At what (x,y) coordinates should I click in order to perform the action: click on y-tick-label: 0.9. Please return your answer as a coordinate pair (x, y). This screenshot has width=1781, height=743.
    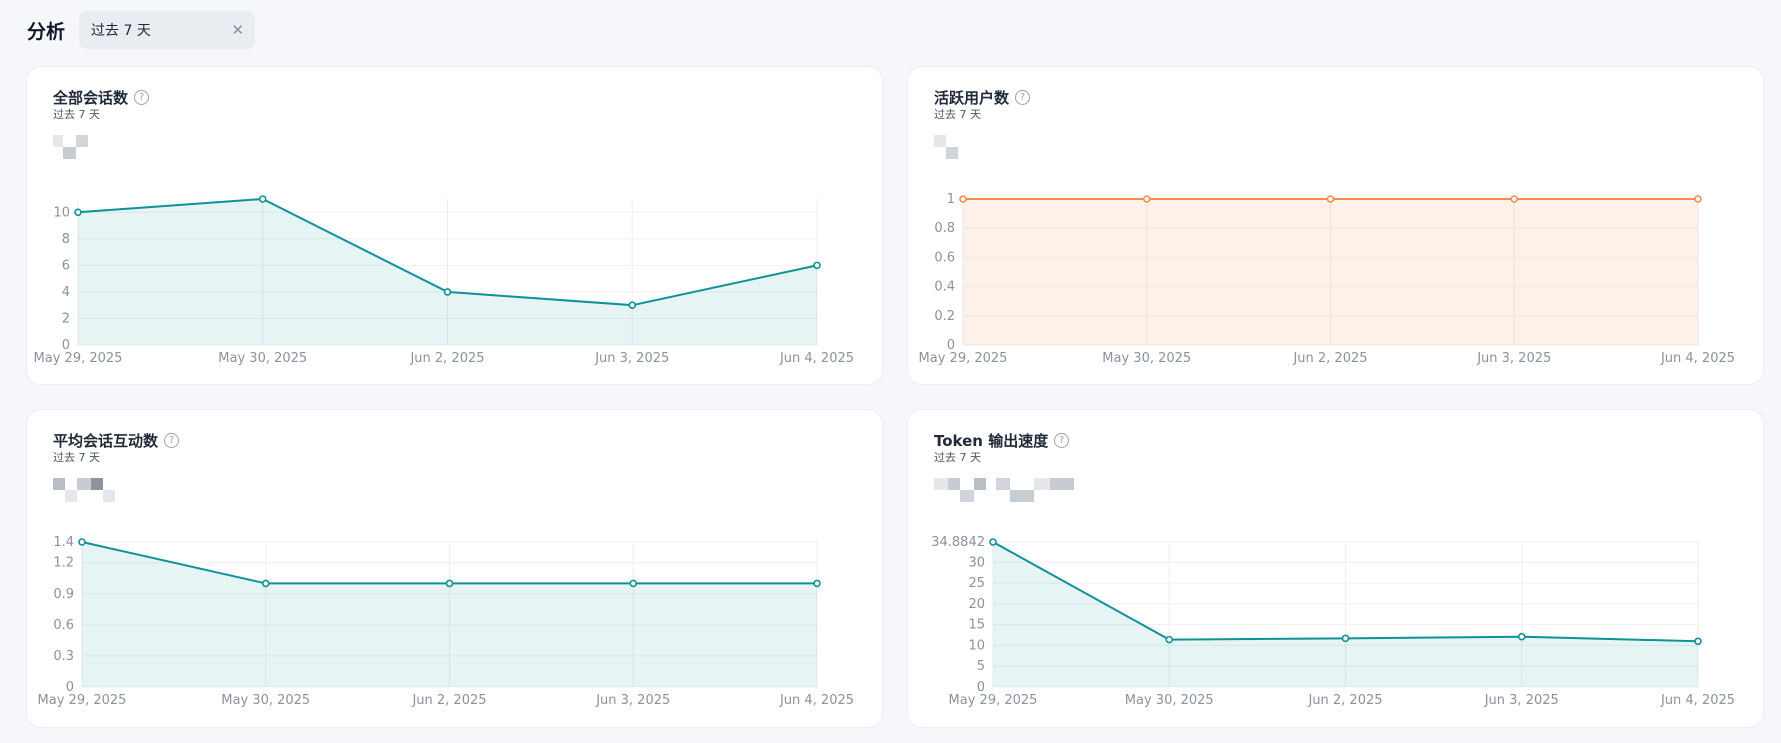
    Looking at the image, I should click on (63, 594).